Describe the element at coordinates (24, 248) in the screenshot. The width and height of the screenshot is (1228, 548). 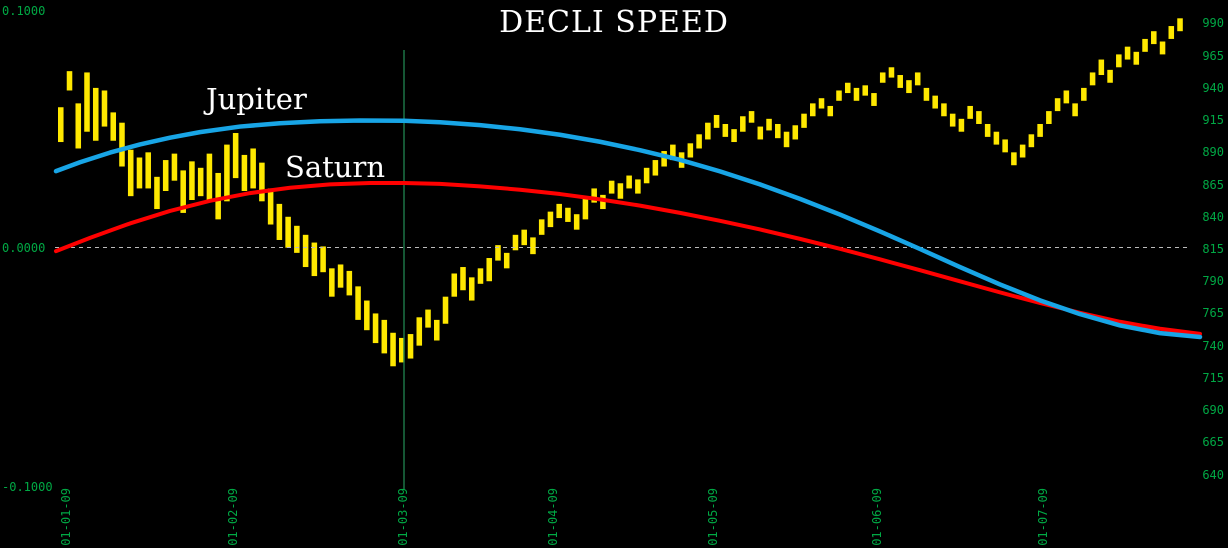
I see `left-axis-tick-mid: 0.0000` at that location.